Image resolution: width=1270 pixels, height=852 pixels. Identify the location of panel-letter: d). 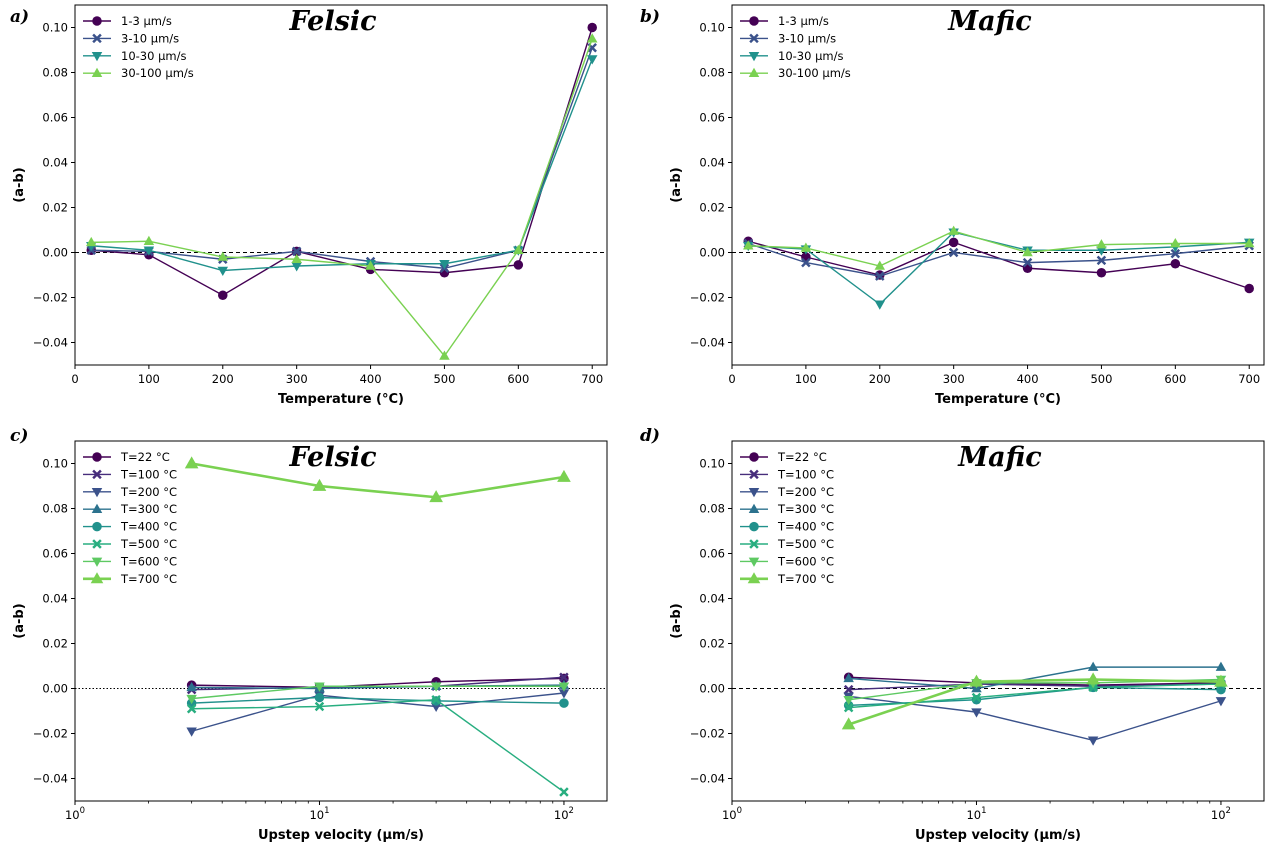
(650, 436).